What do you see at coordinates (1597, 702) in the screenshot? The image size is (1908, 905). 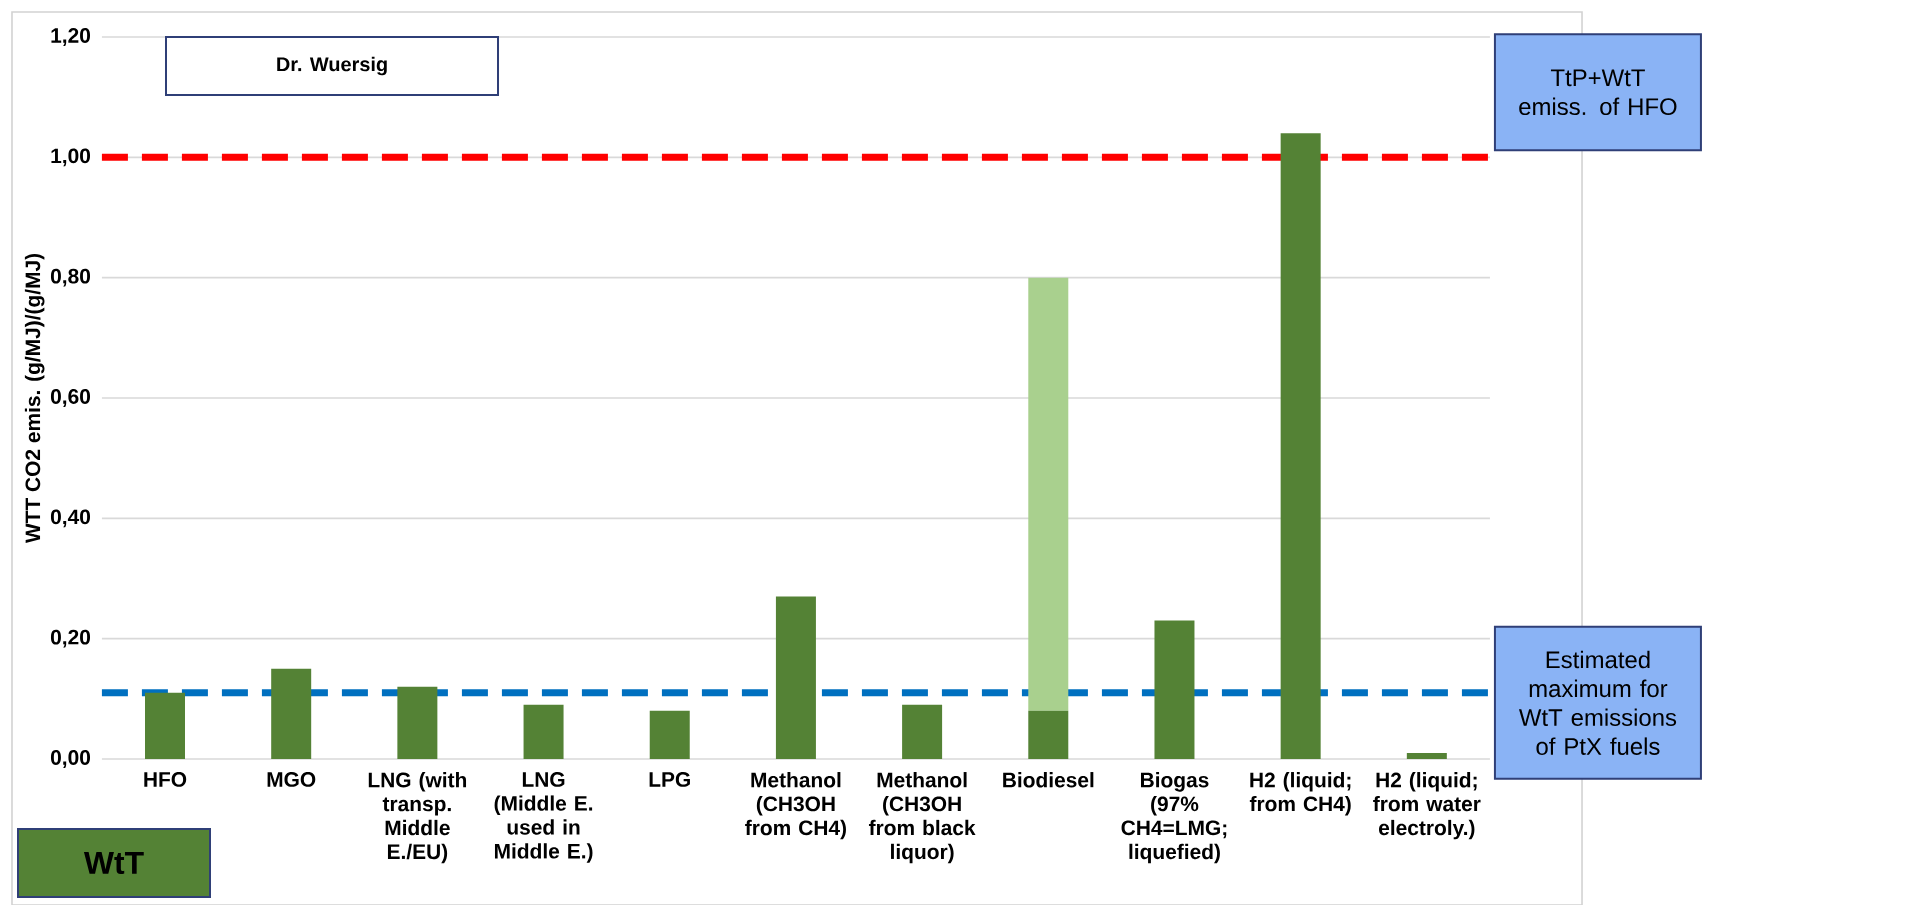 I see `ref-line-label: Estimated maximum for WtT emissions of PtX fuels` at bounding box center [1597, 702].